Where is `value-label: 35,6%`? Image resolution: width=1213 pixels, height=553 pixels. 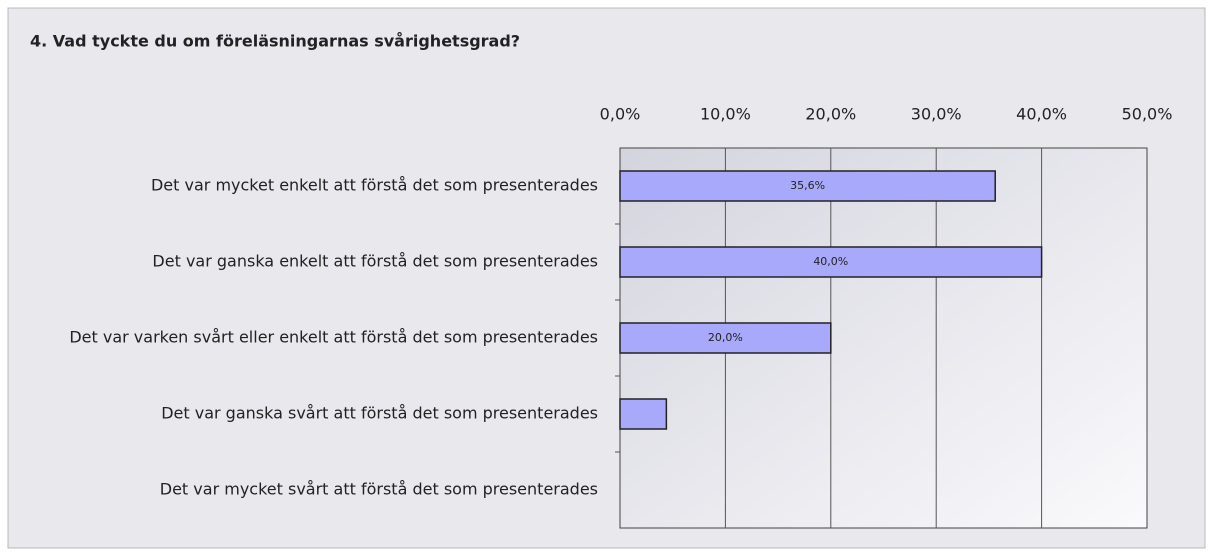 value-label: 35,6% is located at coordinates (807, 185).